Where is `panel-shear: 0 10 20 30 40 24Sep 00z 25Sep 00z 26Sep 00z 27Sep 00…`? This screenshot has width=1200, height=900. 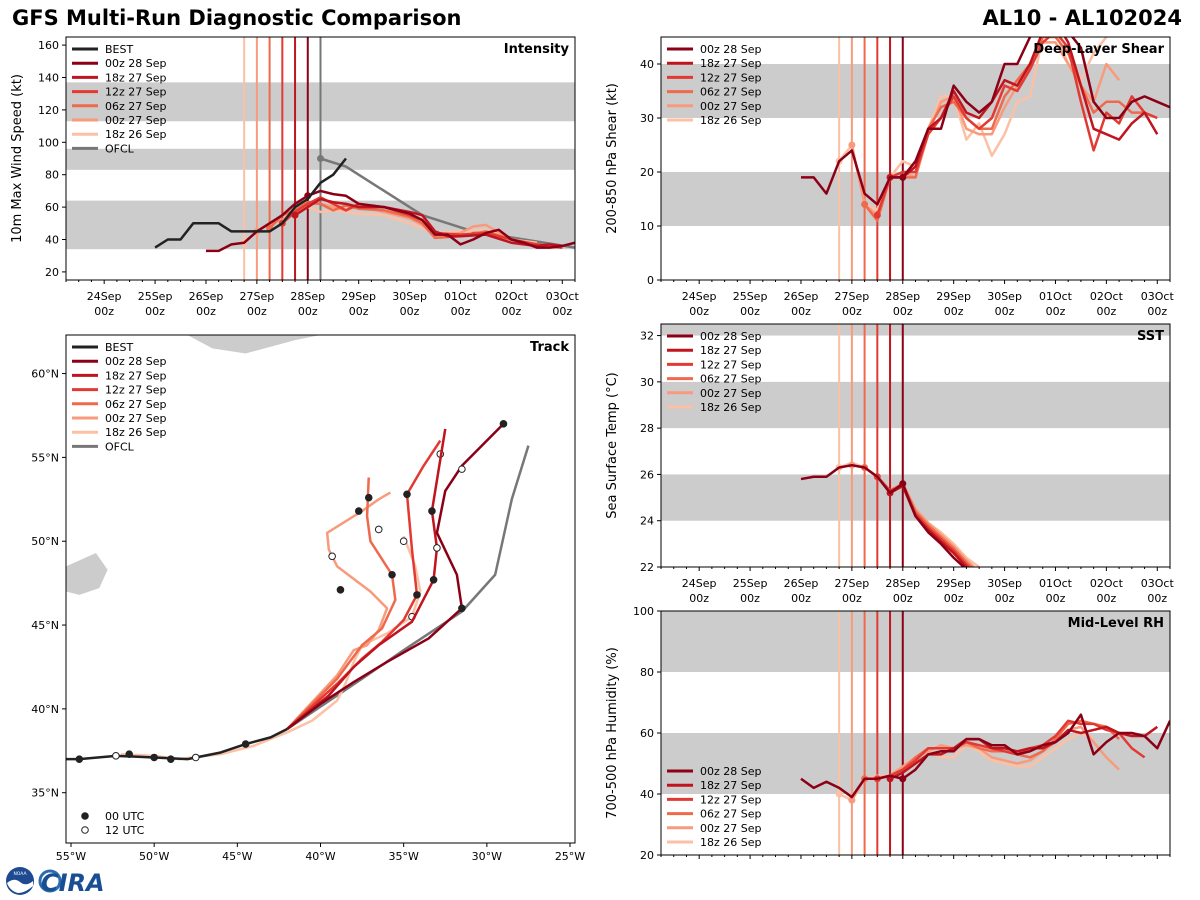 panel-shear: 0 10 20 30 40 24Sep 00z 25Sep 00z 26Sep 00z 27Sep 00… is located at coordinates (889, 177).